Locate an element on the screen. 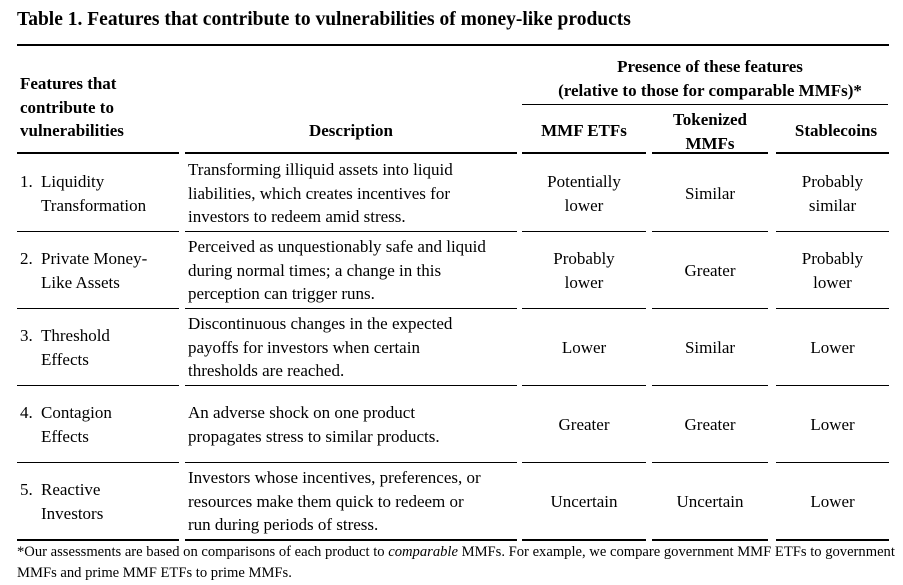 The image size is (903, 585). header-presence-line1: Presence of these features is located at coordinates (710, 66).